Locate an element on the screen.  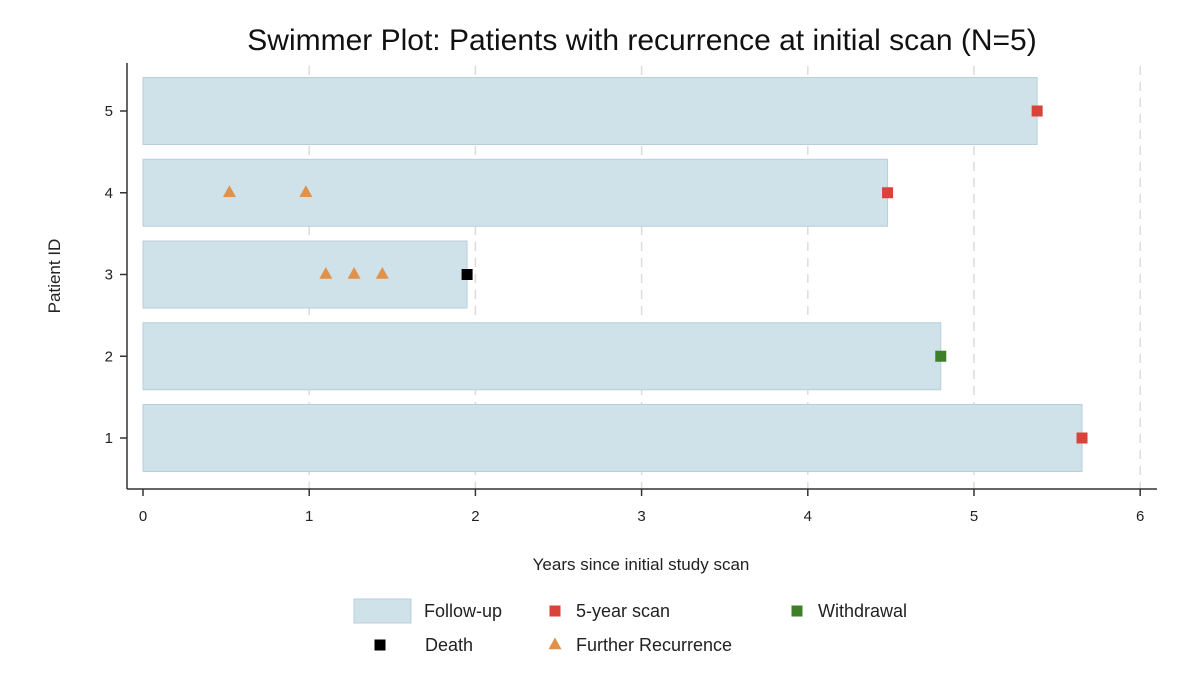
x-tick-label-5: 5 is located at coordinates (974, 516).